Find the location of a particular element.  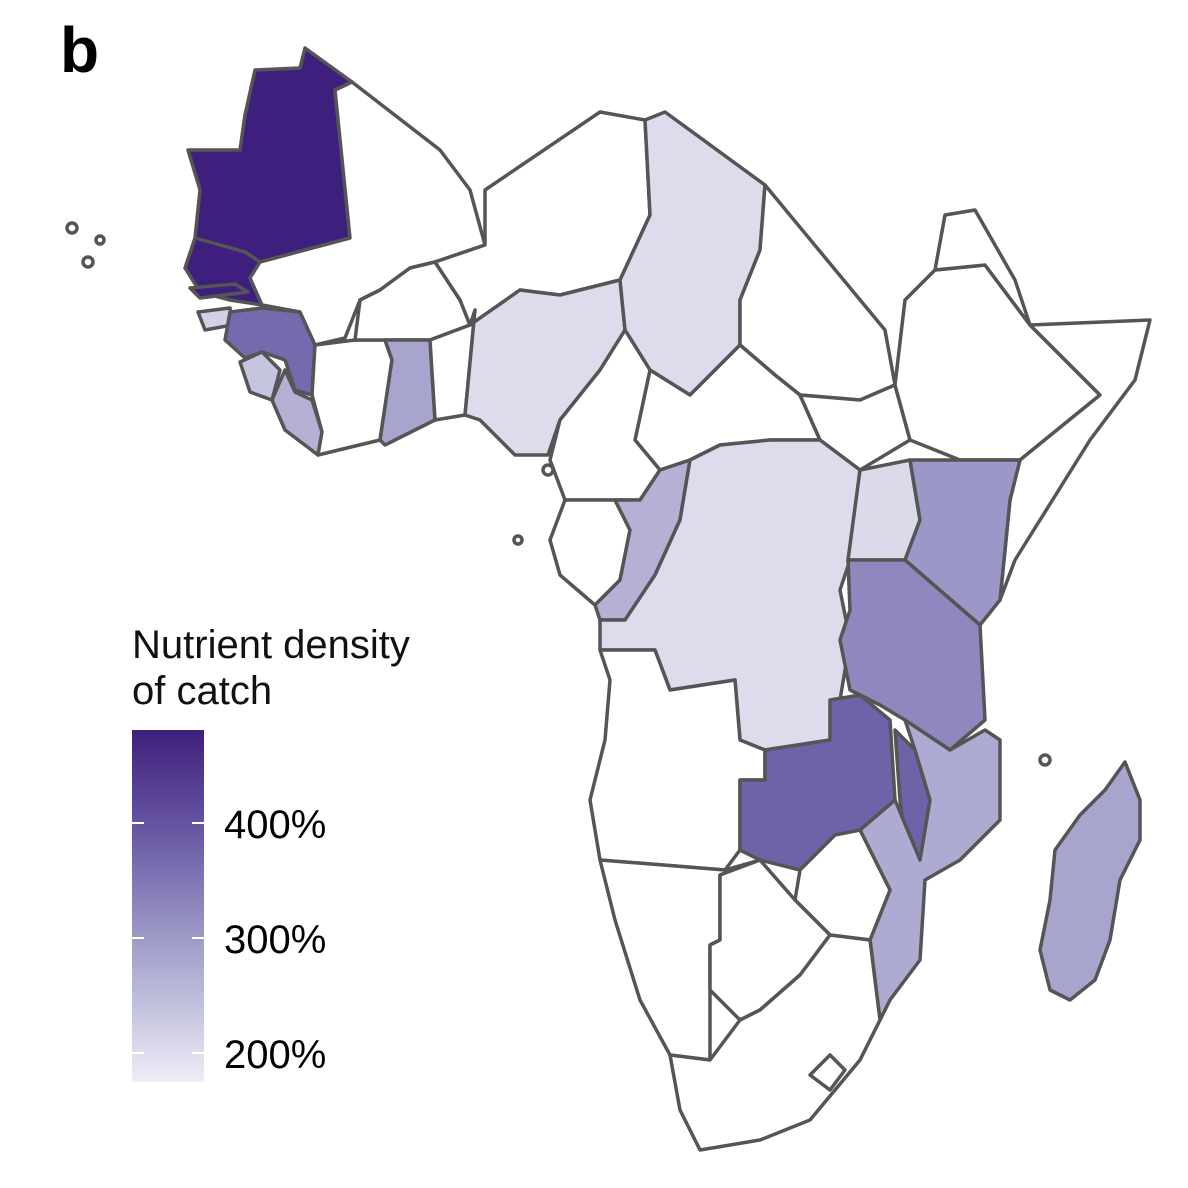

island-sao-tome is located at coordinates (518, 540).